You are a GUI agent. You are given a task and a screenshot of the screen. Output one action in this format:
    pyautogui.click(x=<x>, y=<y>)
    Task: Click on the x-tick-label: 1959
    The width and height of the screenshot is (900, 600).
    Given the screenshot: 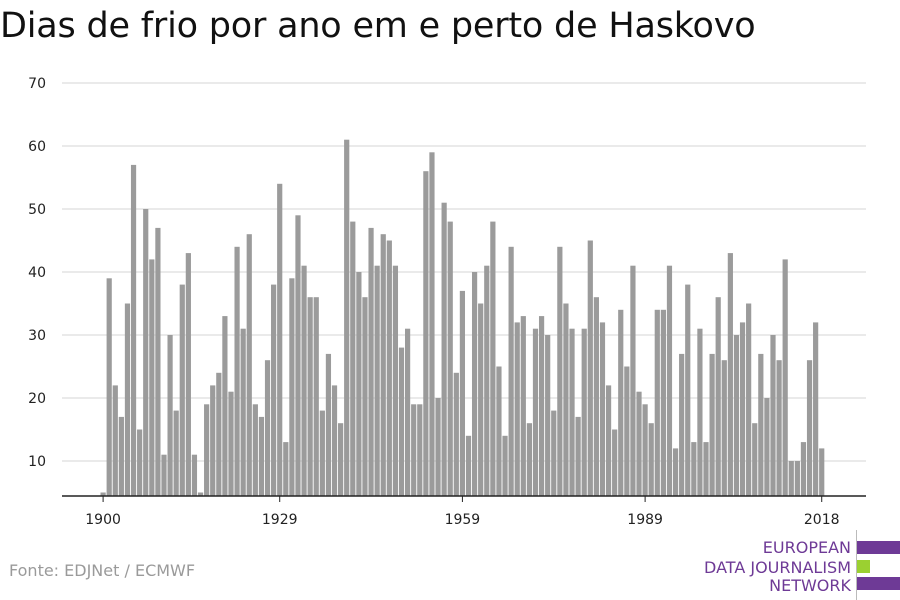 What is the action you would take?
    pyautogui.click(x=463, y=520)
    